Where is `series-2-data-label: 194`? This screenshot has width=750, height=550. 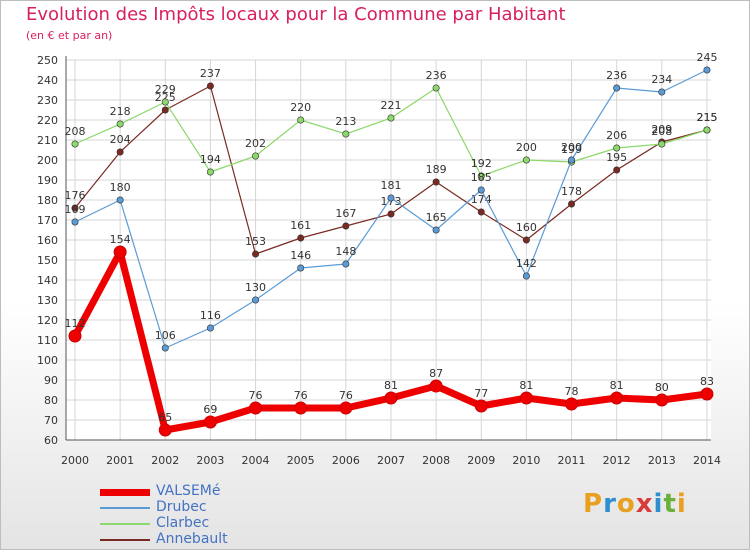 series-2-data-label: 194 is located at coordinates (210, 159).